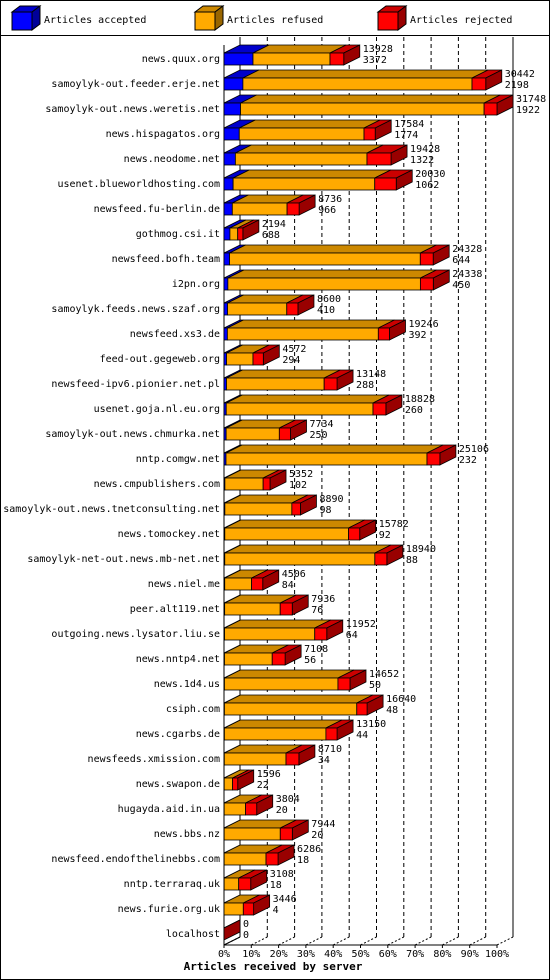  Describe the element at coordinates (362, 735) in the screenshot. I see `value-label: 44` at that location.